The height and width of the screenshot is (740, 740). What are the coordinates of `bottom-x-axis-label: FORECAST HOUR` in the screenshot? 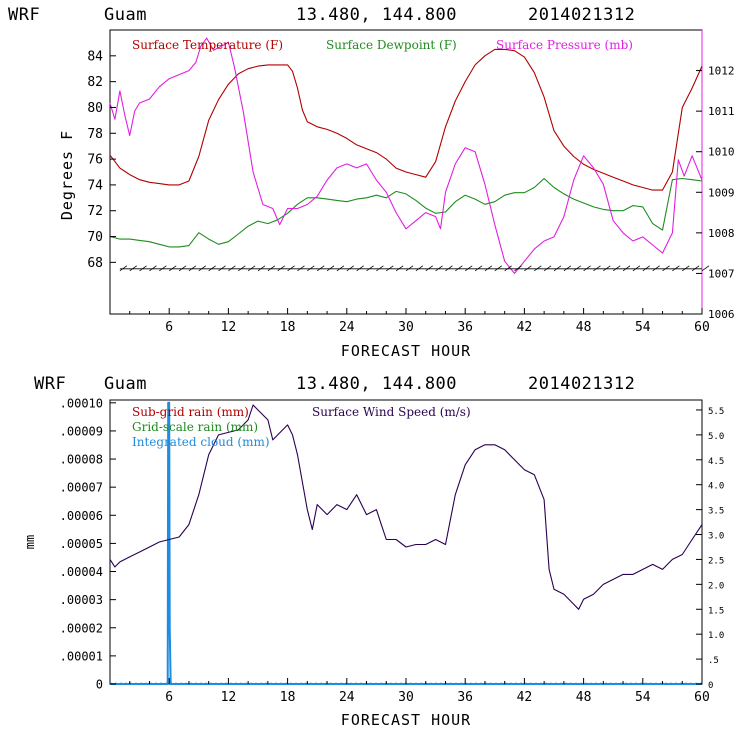 It's located at (406, 720).